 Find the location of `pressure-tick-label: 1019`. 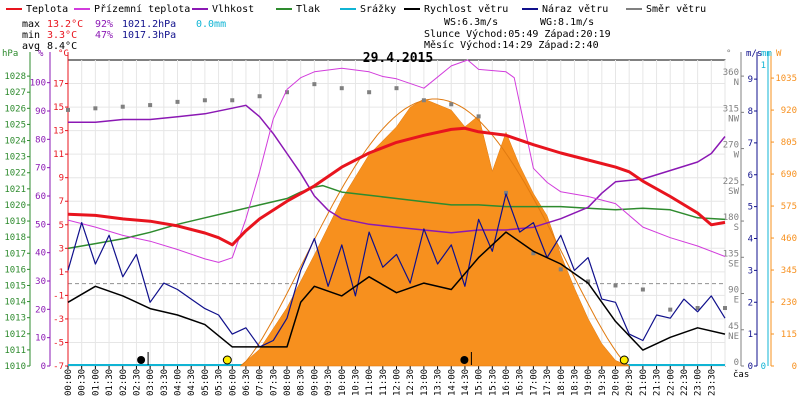

pressure-tick-label: 1019 is located at coordinates (15, 222).